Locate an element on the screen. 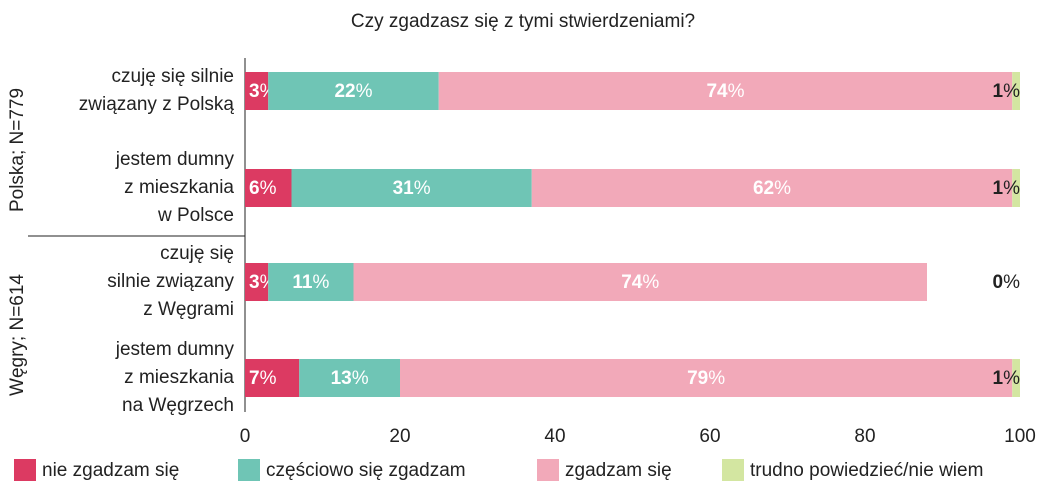  value-number: 0 is located at coordinates (998, 282).